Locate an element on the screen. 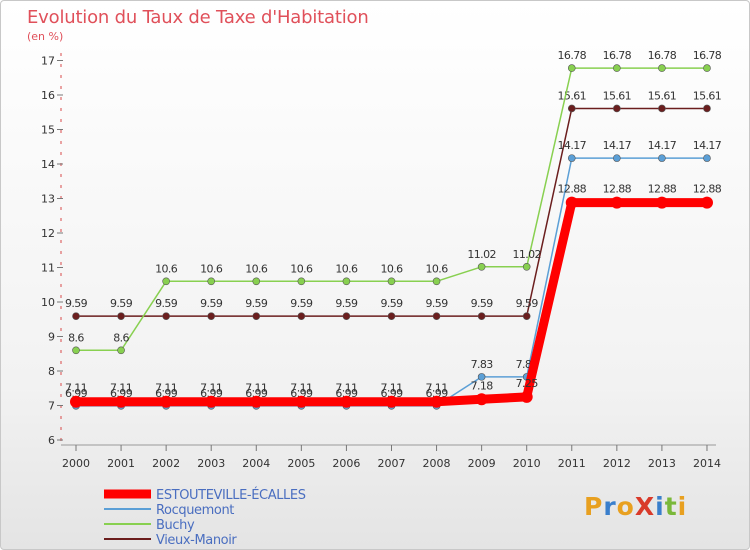  logo-letter: i is located at coordinates (660, 506).